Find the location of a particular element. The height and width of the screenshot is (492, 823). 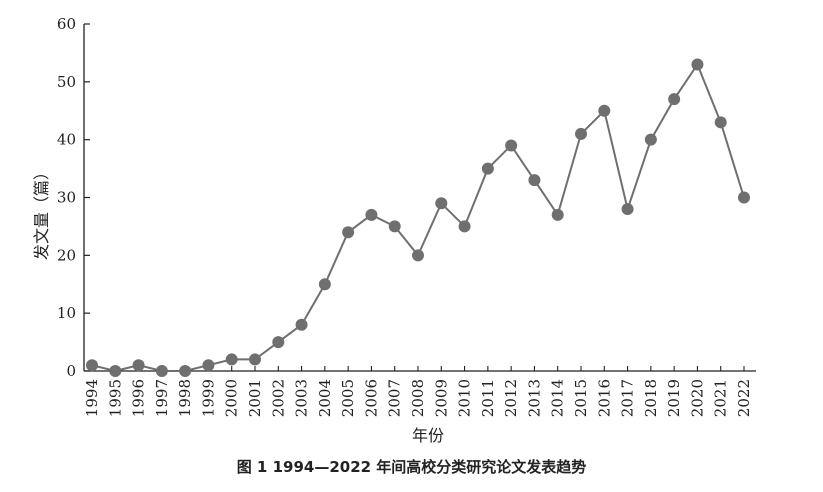

x-tick-label: 2008 is located at coordinates (418, 398).